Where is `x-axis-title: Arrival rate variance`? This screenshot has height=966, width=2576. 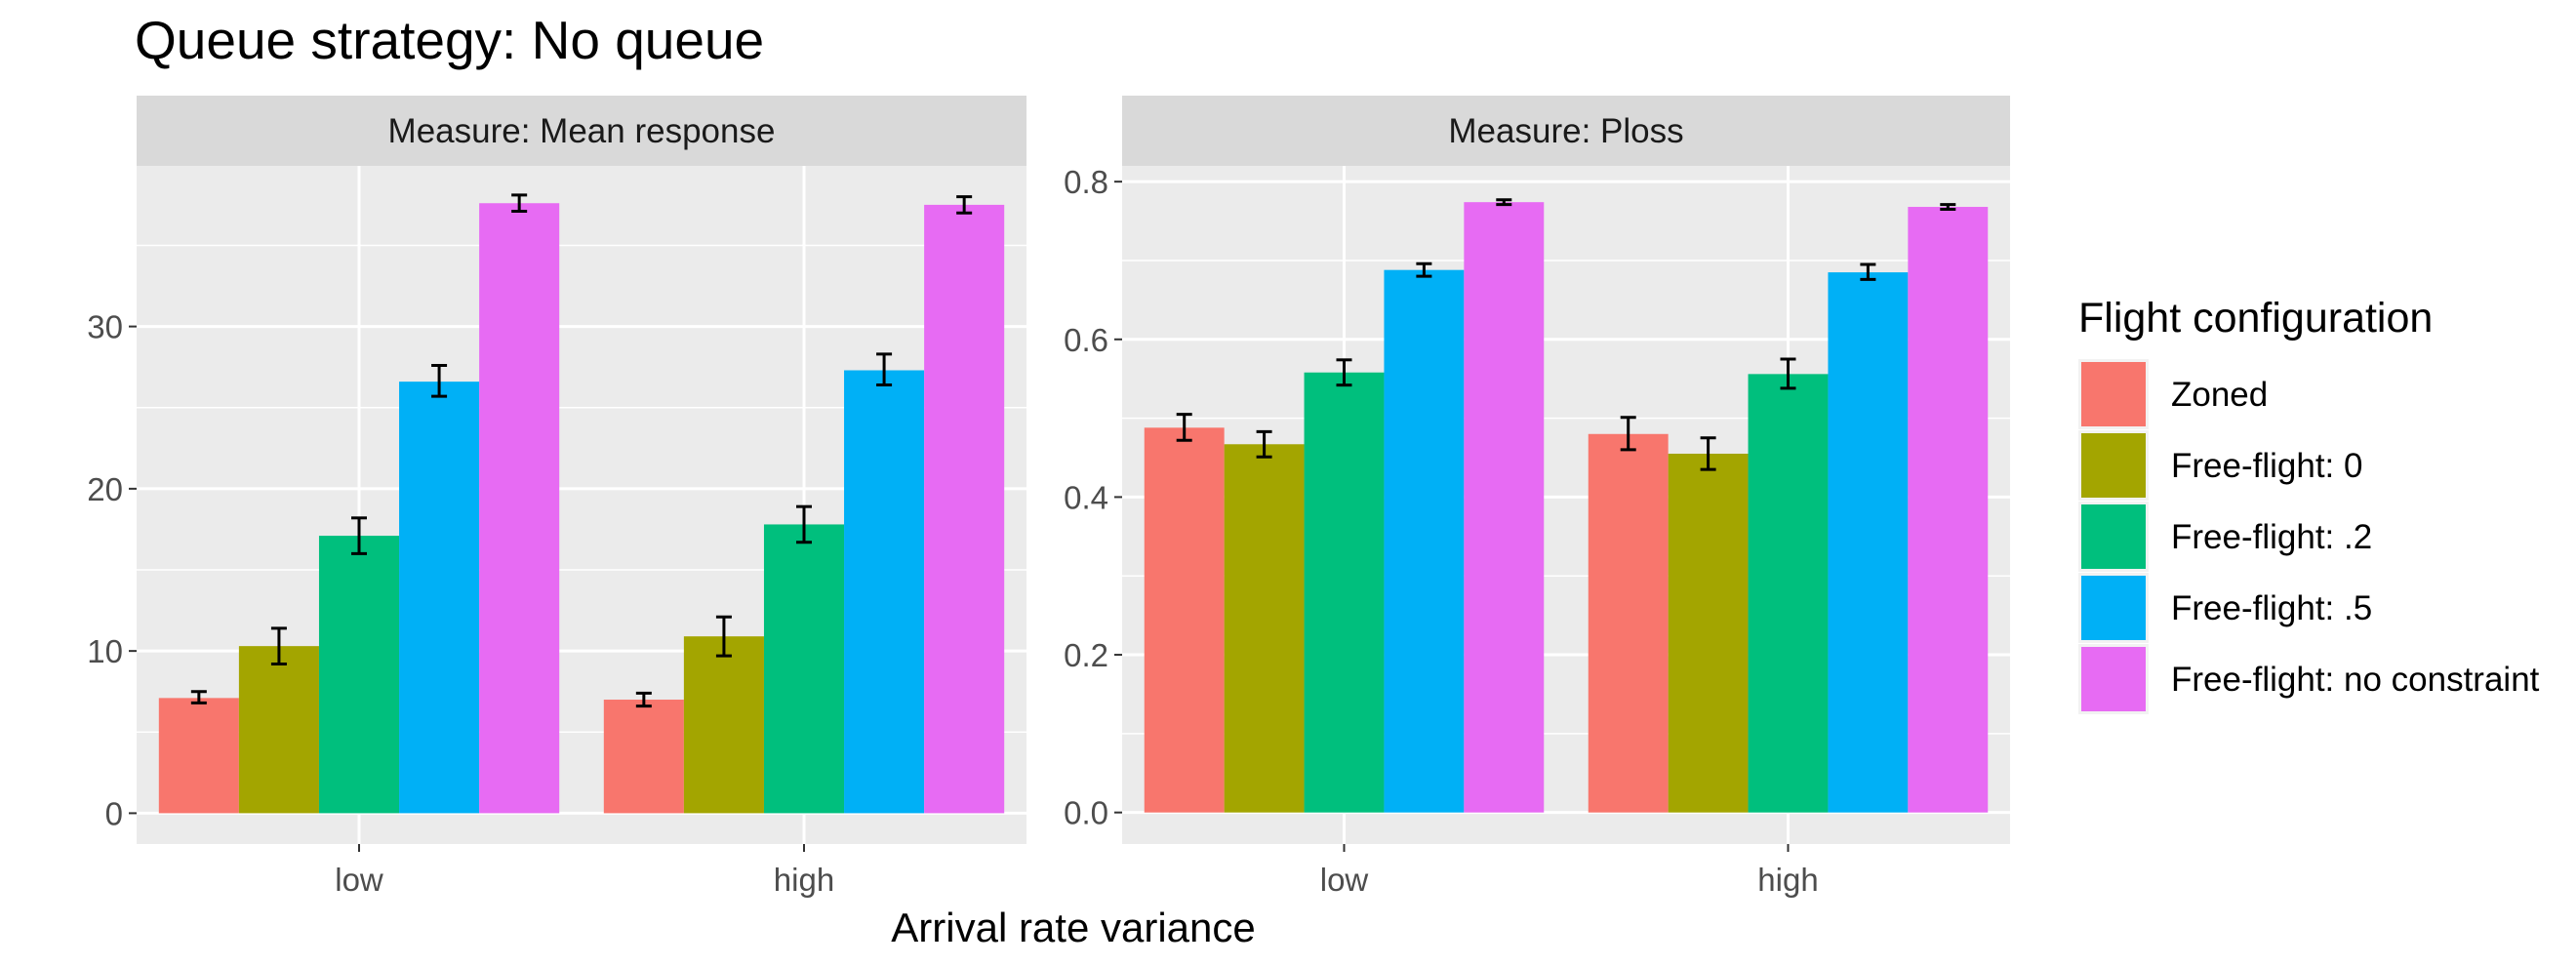
x-axis-title: Arrival rate variance is located at coordinates (1073, 927).